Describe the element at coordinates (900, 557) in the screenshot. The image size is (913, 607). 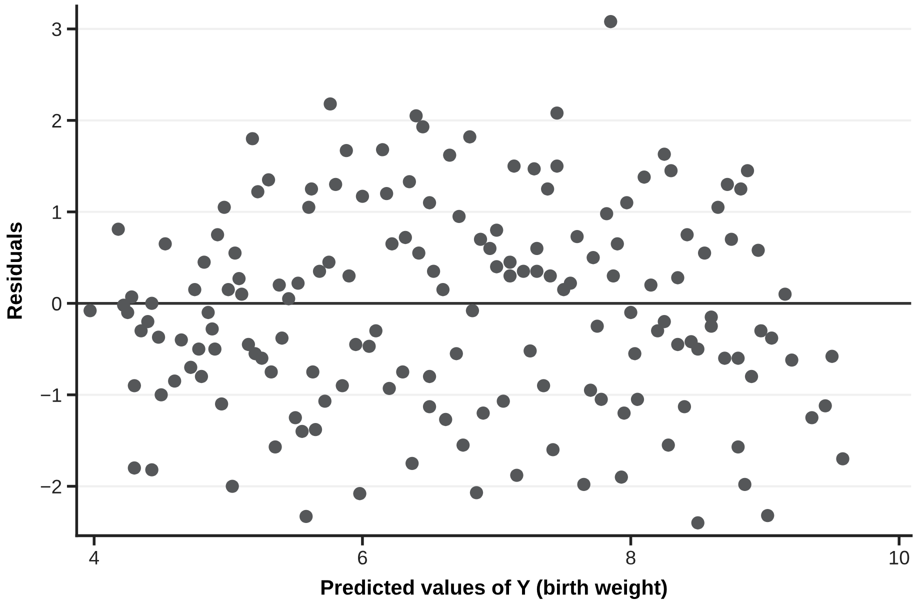
I see `x-tick-label: 10` at that location.